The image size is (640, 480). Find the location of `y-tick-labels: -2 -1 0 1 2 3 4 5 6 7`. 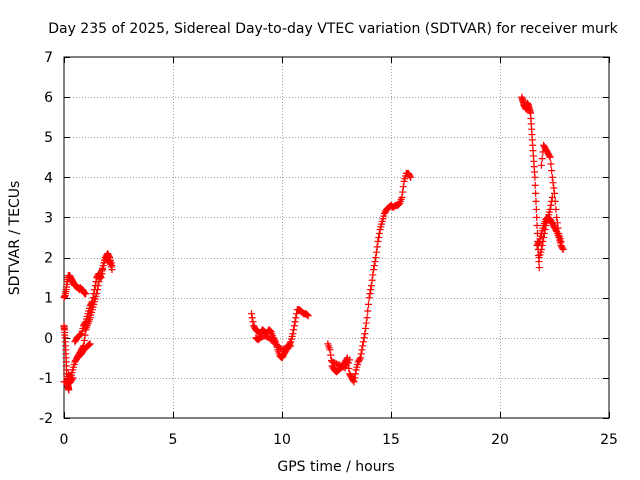

y-tick-labels: -2 -1 0 1 2 3 4 5 6 7 is located at coordinates (46, 238).